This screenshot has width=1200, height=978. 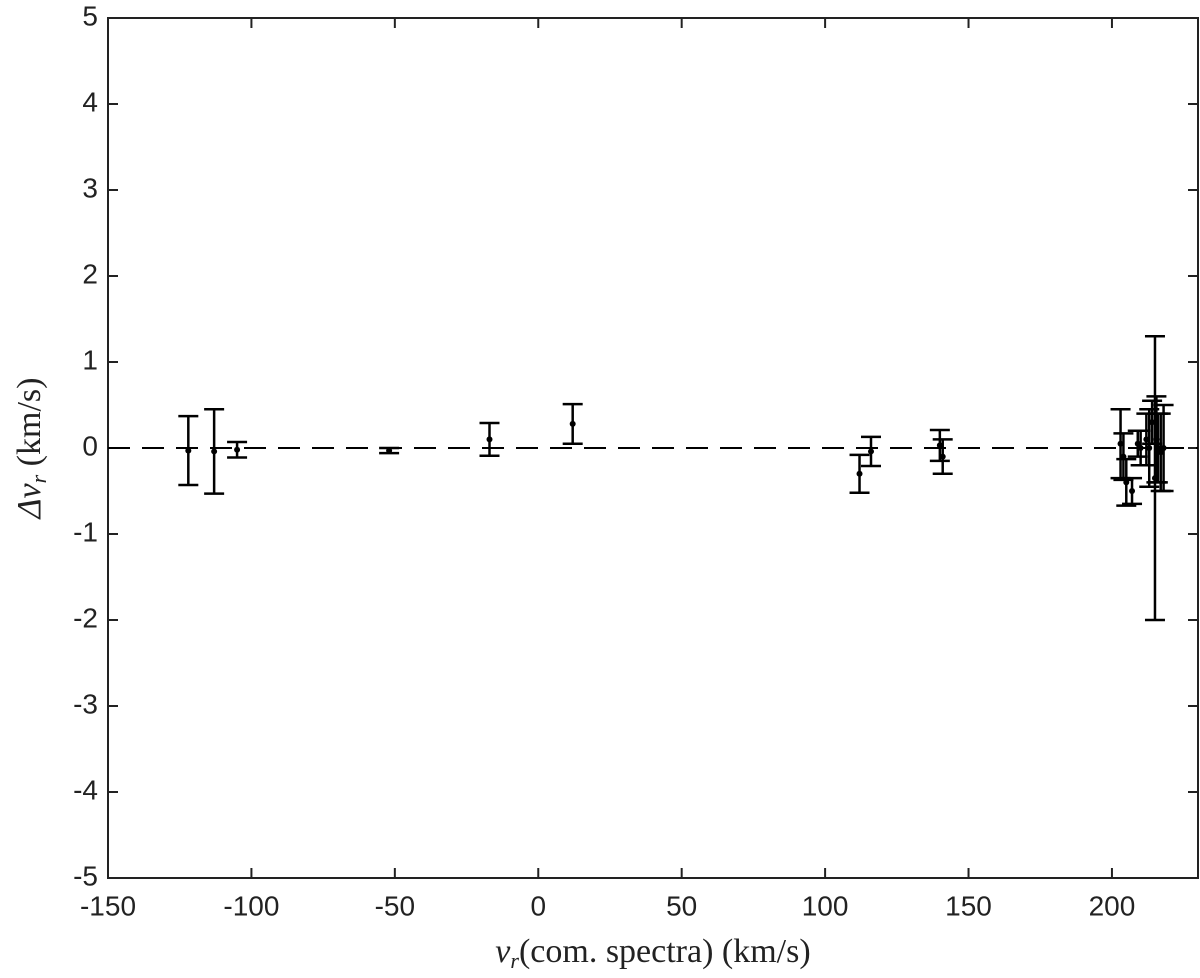 I want to click on y-tick-label: -5, so click(x=85, y=875).